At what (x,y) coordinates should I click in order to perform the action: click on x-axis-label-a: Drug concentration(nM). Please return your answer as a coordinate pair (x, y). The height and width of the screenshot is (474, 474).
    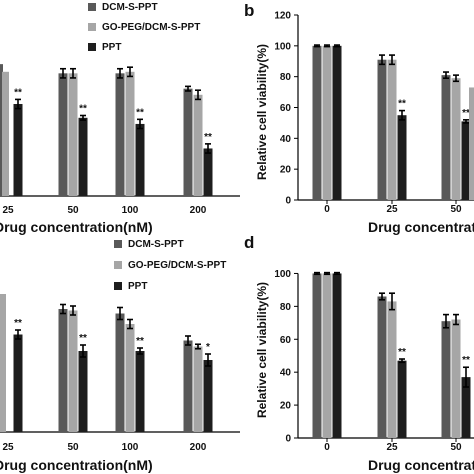
    Looking at the image, I should click on (76, 227).